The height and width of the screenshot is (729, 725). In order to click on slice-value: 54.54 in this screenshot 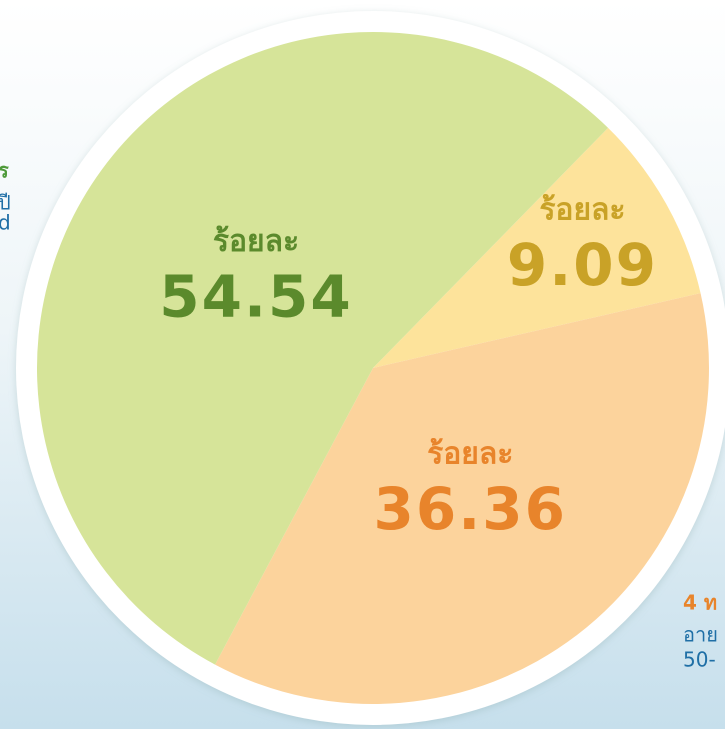, I will do `click(255, 296)`.